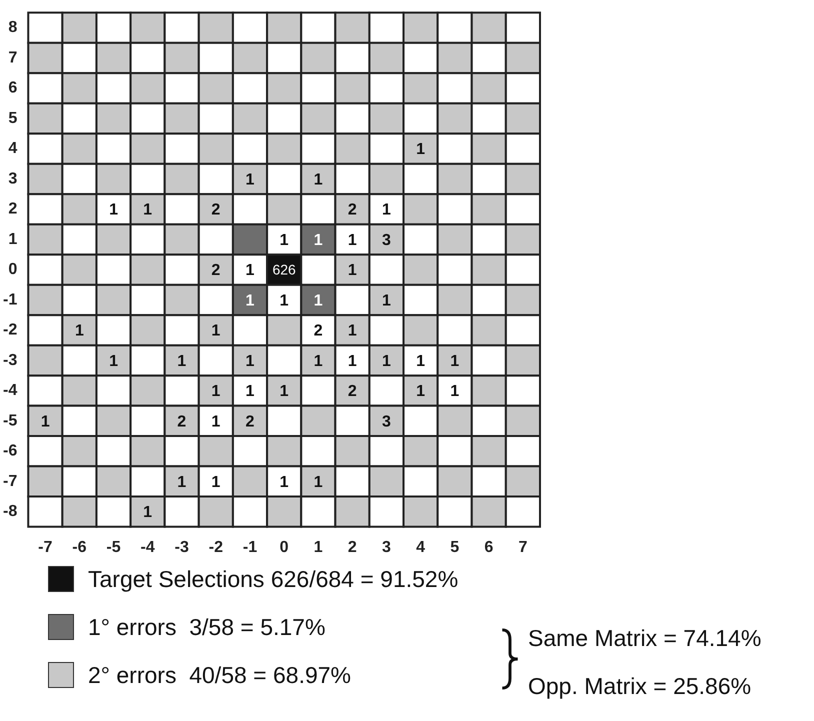  What do you see at coordinates (523, 547) in the screenshot?
I see `x-tick-label: 7` at bounding box center [523, 547].